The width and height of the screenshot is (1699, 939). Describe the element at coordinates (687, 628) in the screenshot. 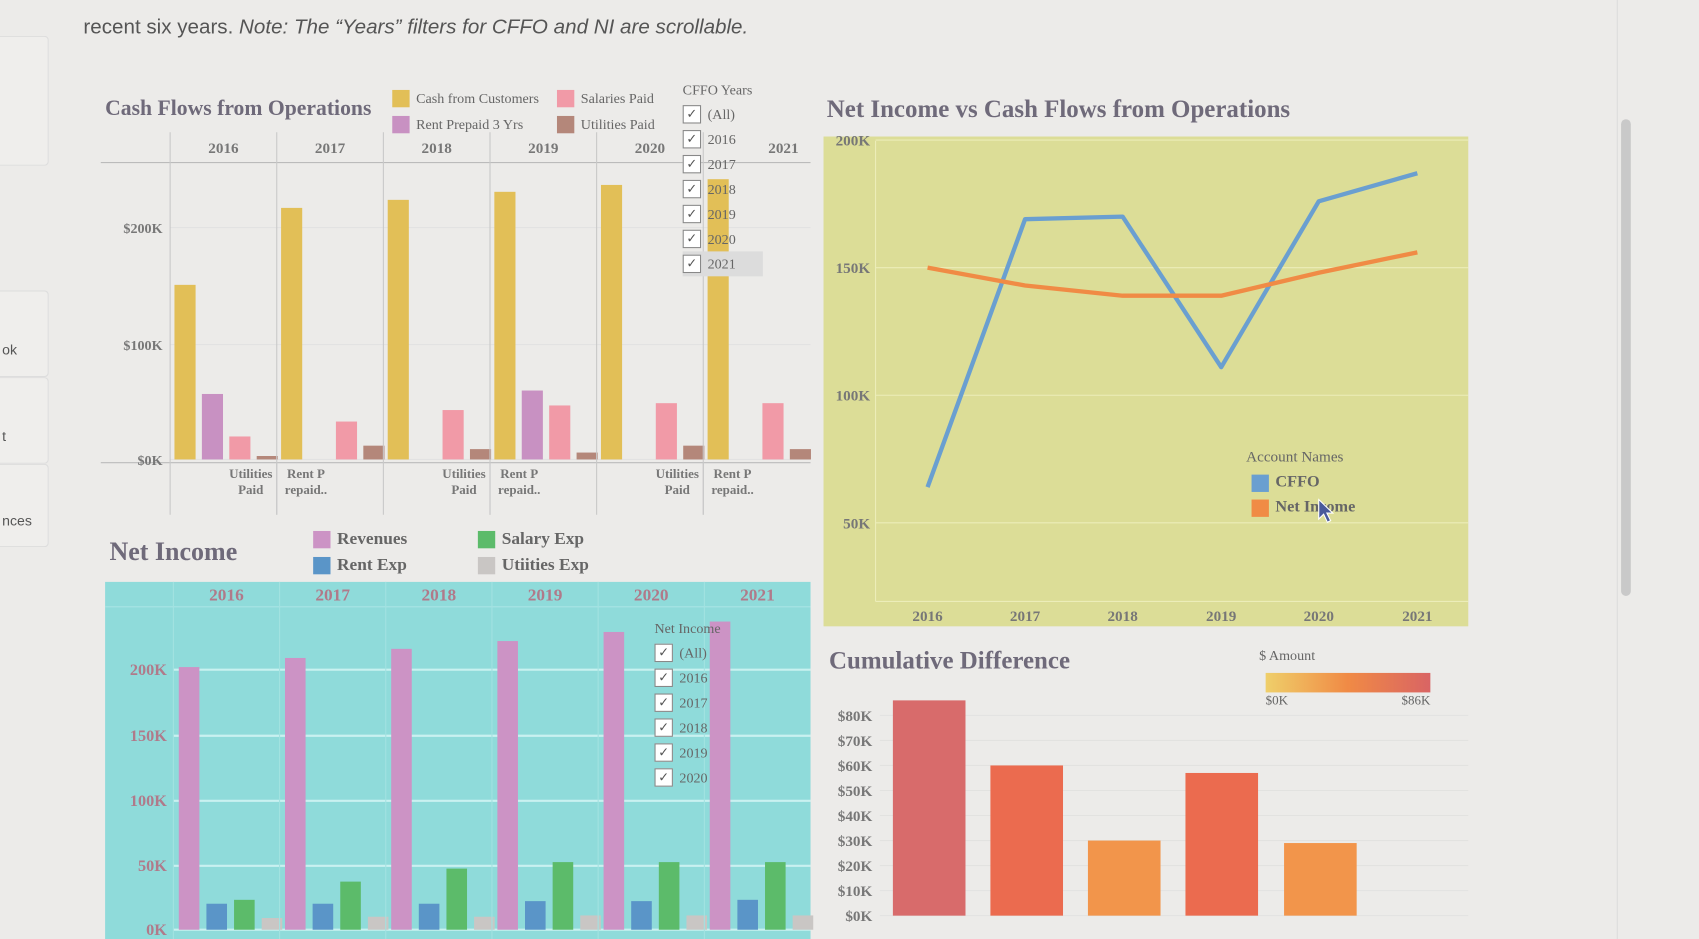

I see `filter-title: Net Income` at that location.